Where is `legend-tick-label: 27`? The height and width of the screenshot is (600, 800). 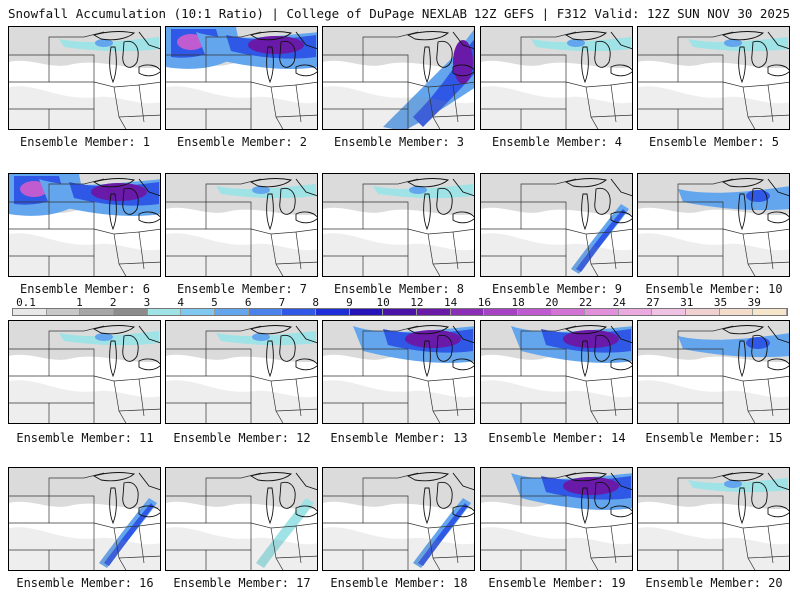
legend-tick-label: 27 is located at coordinates (653, 302).